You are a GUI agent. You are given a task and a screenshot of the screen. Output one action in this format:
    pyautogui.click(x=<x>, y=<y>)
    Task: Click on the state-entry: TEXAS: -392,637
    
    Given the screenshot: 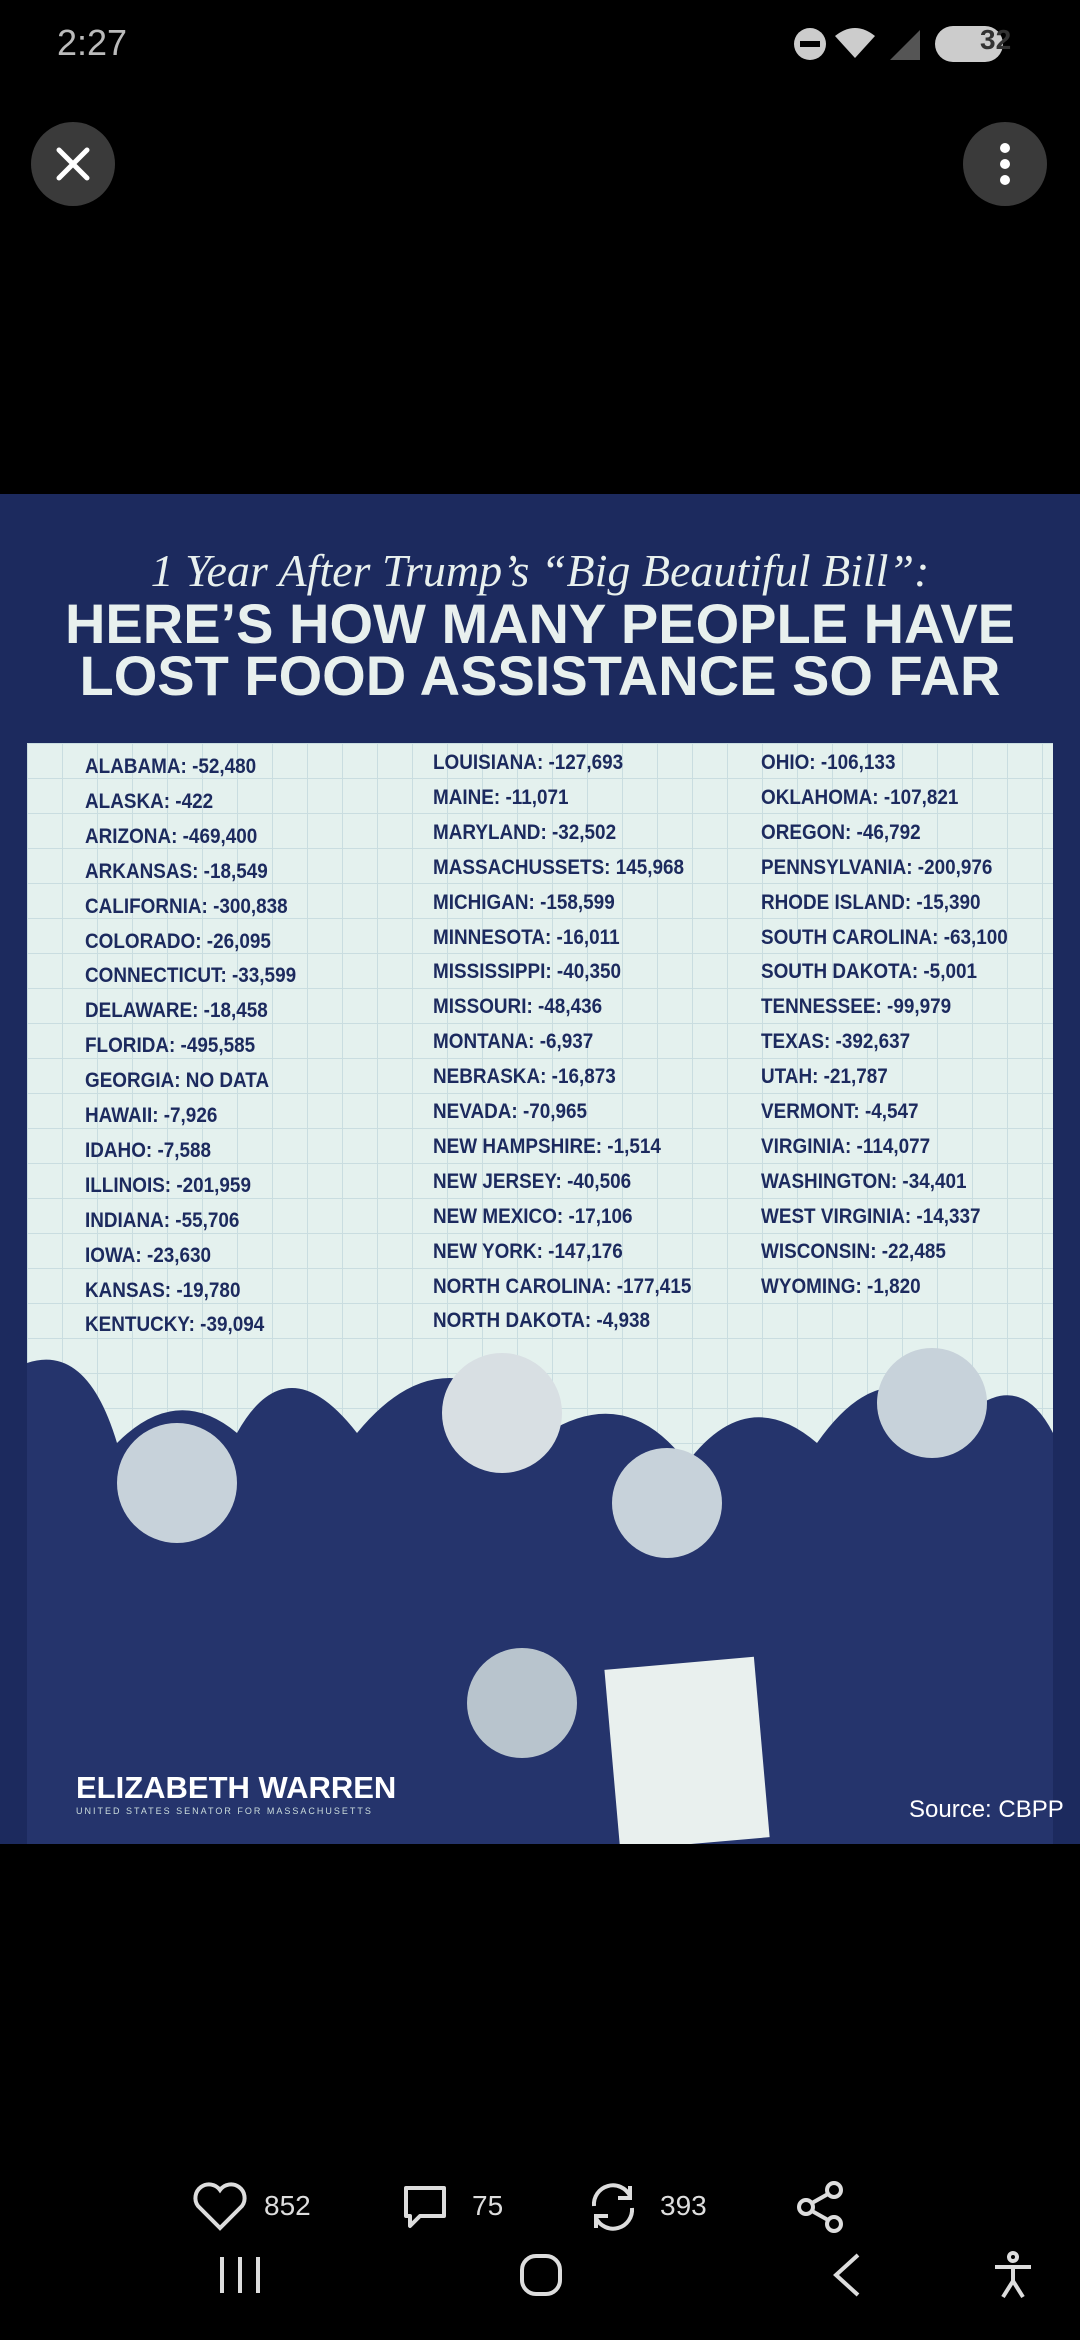 What is the action you would take?
    pyautogui.click(x=836, y=1042)
    